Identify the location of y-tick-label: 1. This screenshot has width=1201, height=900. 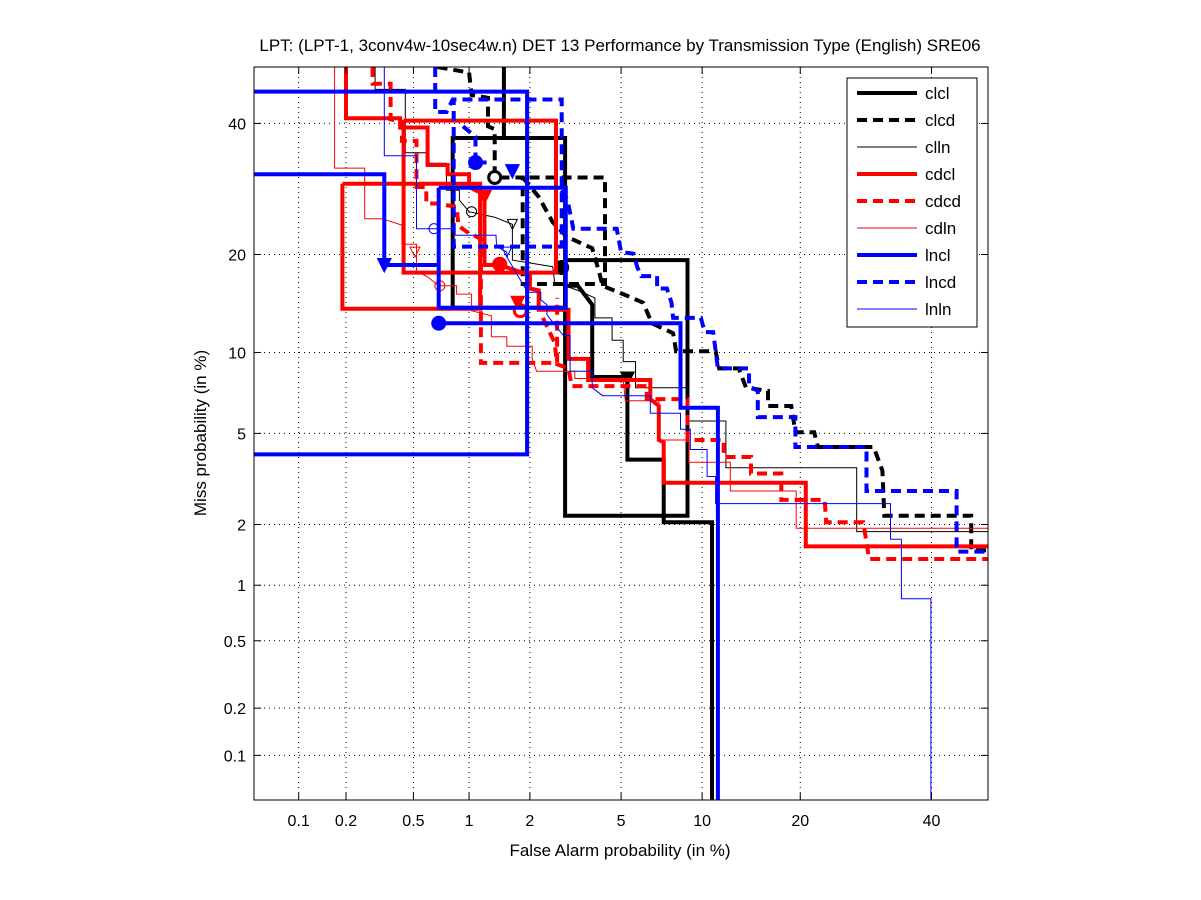
(241, 586).